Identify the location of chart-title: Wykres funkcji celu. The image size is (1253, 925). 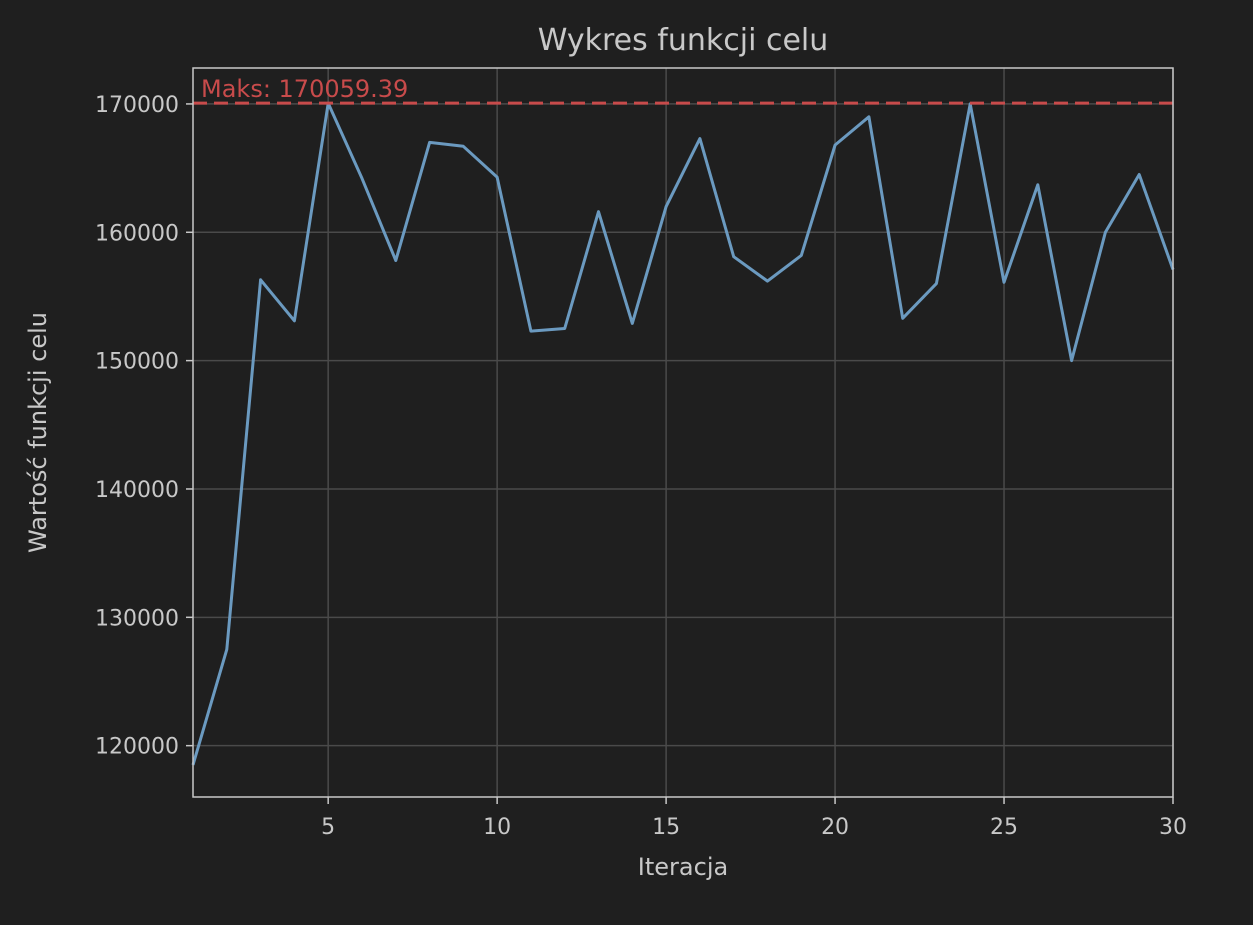
(683, 40).